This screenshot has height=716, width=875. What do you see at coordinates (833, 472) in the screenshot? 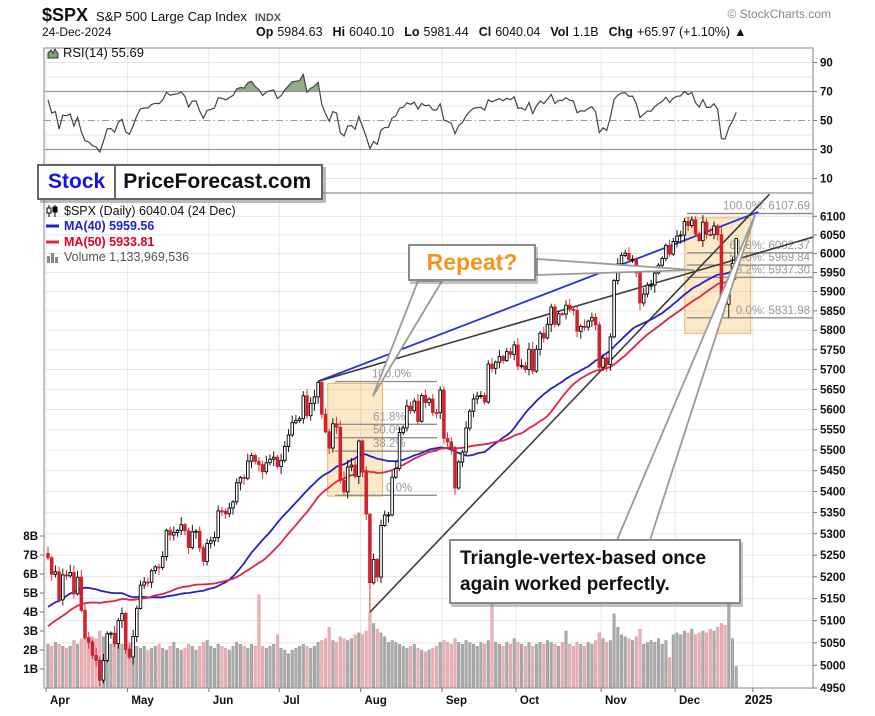
I see `svg-text: 5450` at bounding box center [833, 472].